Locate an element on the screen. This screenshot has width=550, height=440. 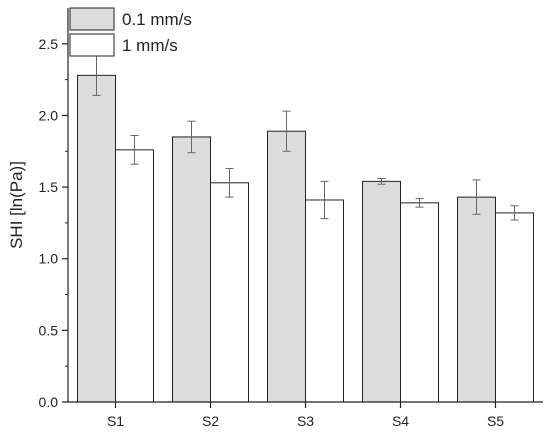
y-ticks: 0.0 0.5 1.0 1.5 2.0 2.5 is located at coordinates (53, 223).